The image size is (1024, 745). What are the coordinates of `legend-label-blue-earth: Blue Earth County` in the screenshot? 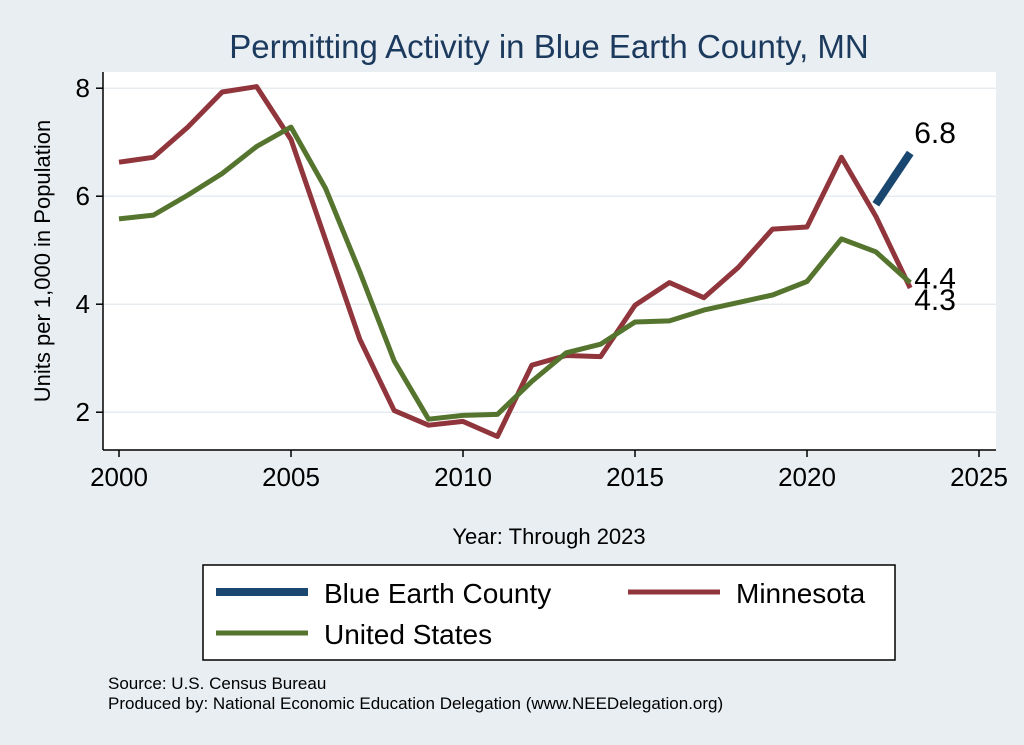 It's located at (437, 593).